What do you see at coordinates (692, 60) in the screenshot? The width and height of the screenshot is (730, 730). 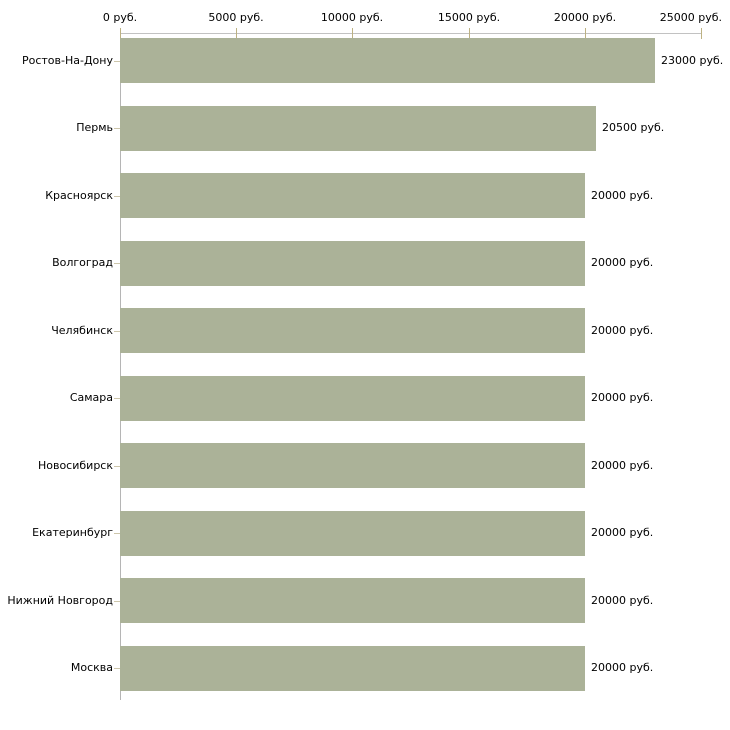 I see `value-label: 23000 руб.` at bounding box center [692, 60].